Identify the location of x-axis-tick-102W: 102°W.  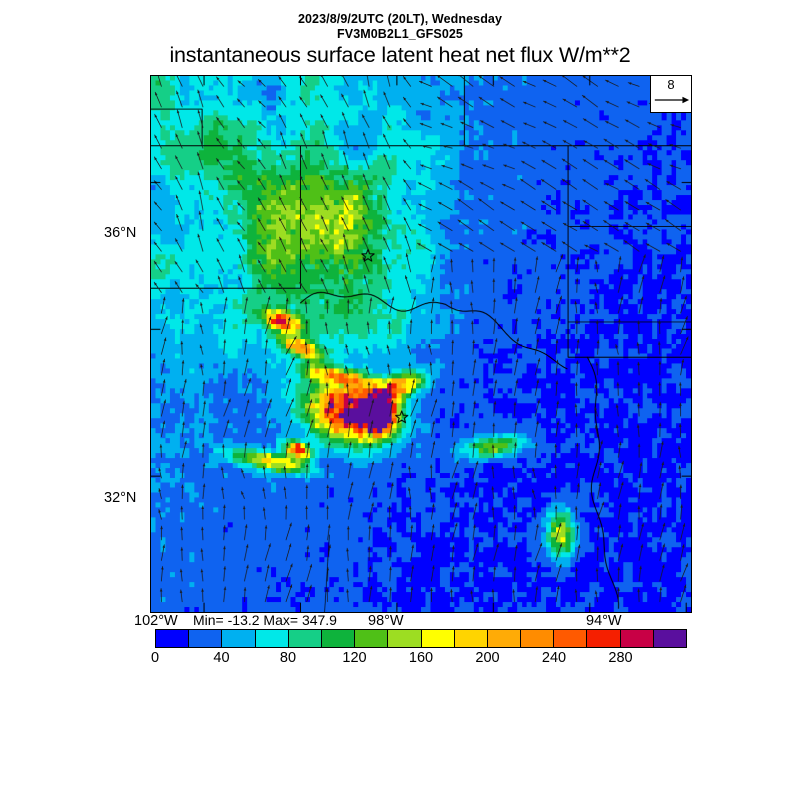
(156, 621).